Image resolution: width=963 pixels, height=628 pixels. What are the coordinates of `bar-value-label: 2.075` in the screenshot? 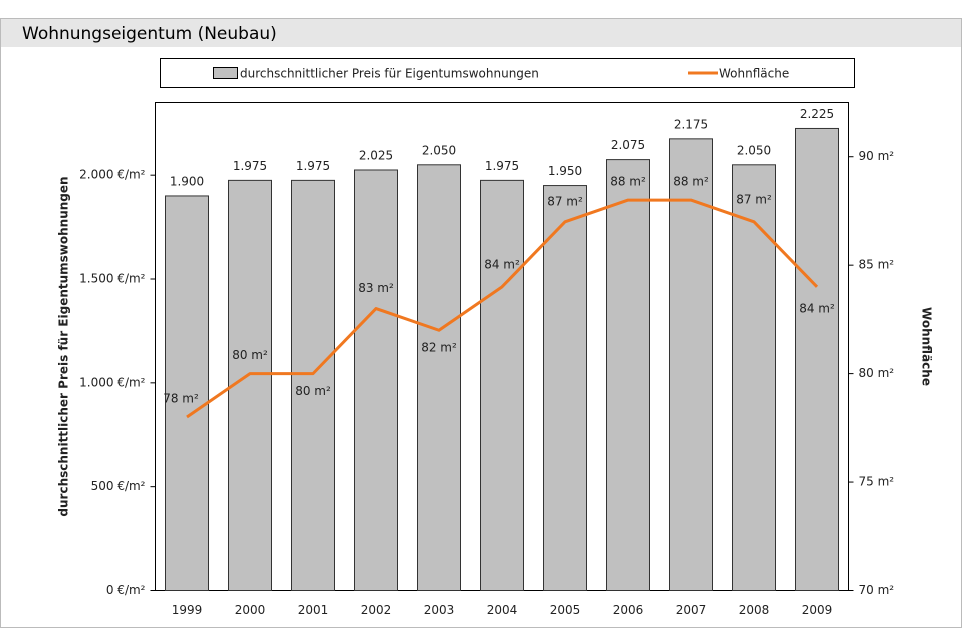 It's located at (628, 145).